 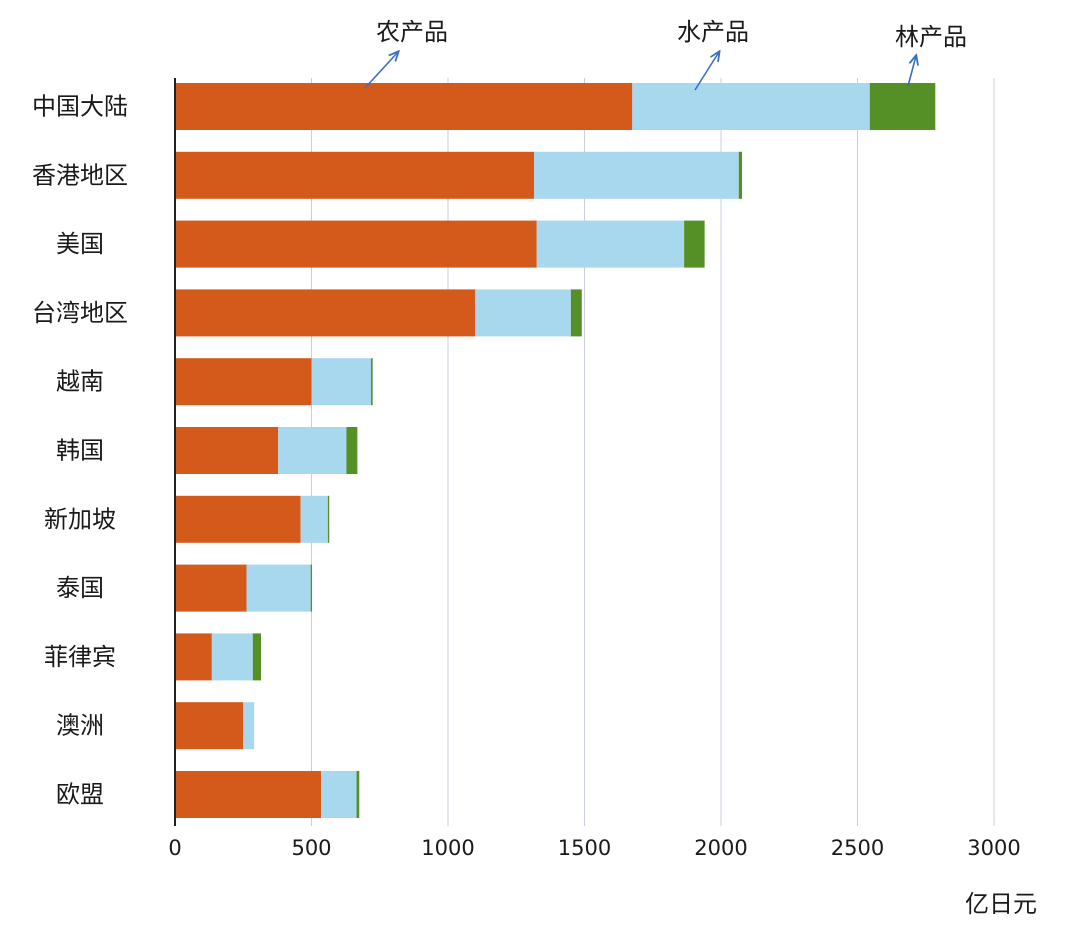 What do you see at coordinates (665, 54) in the screenshot?
I see `legend-callouts: 农产品 水产品 林产品` at bounding box center [665, 54].